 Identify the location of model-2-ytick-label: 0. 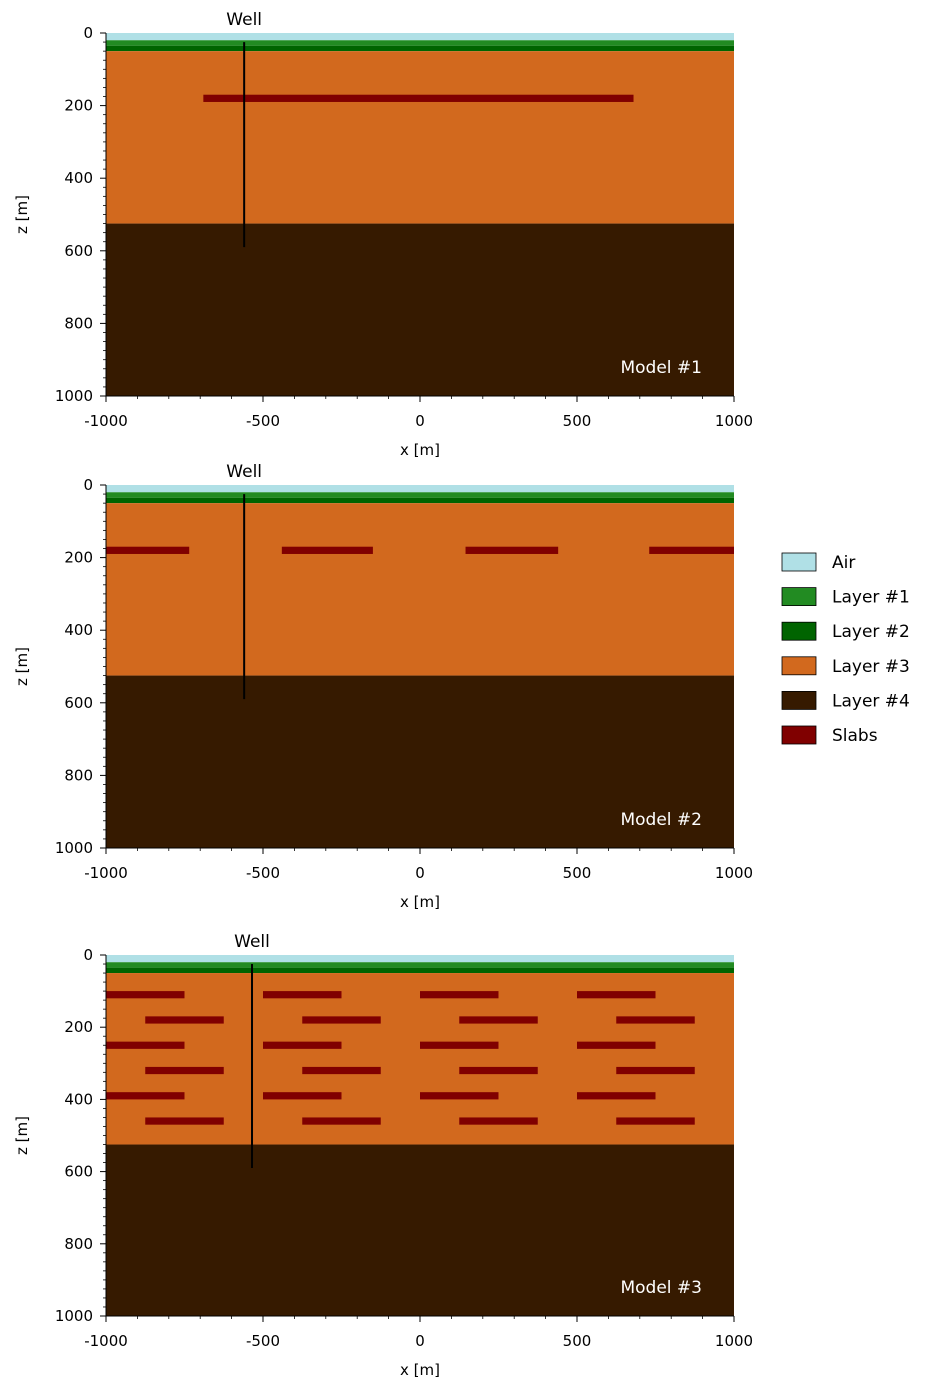
(88, 485).